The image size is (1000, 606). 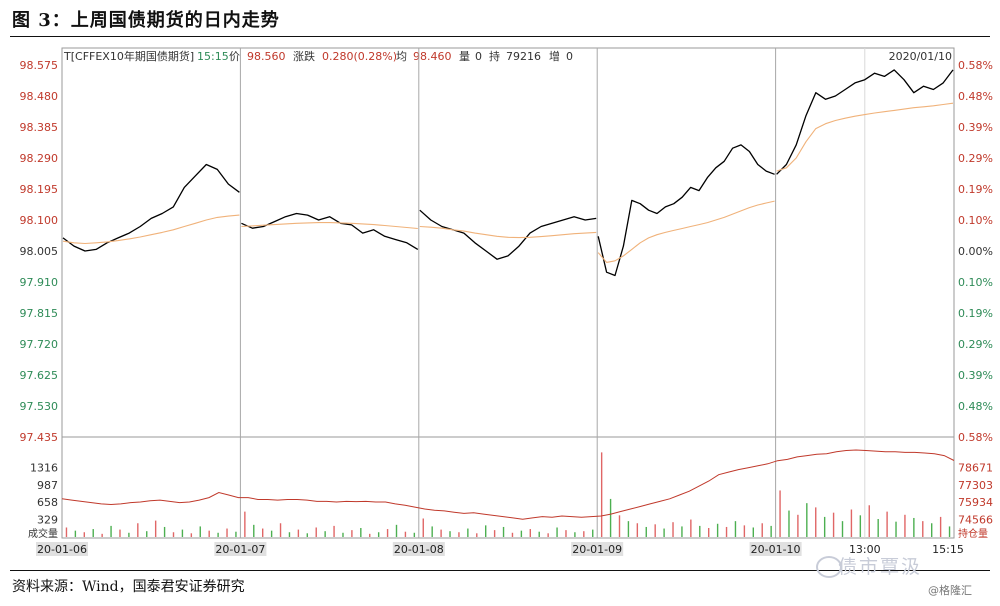 What do you see at coordinates (950, 590) in the screenshot?
I see `corner-mark: @格隆汇` at bounding box center [950, 590].